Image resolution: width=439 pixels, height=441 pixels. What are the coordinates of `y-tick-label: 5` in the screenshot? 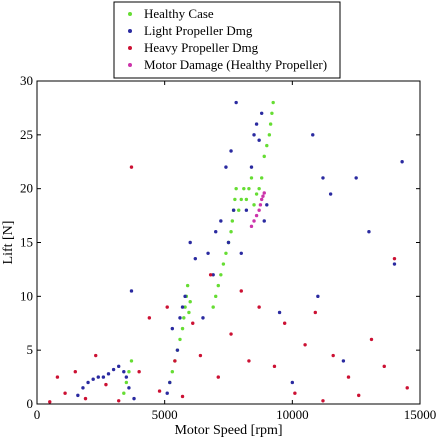 It's located at (30, 349).